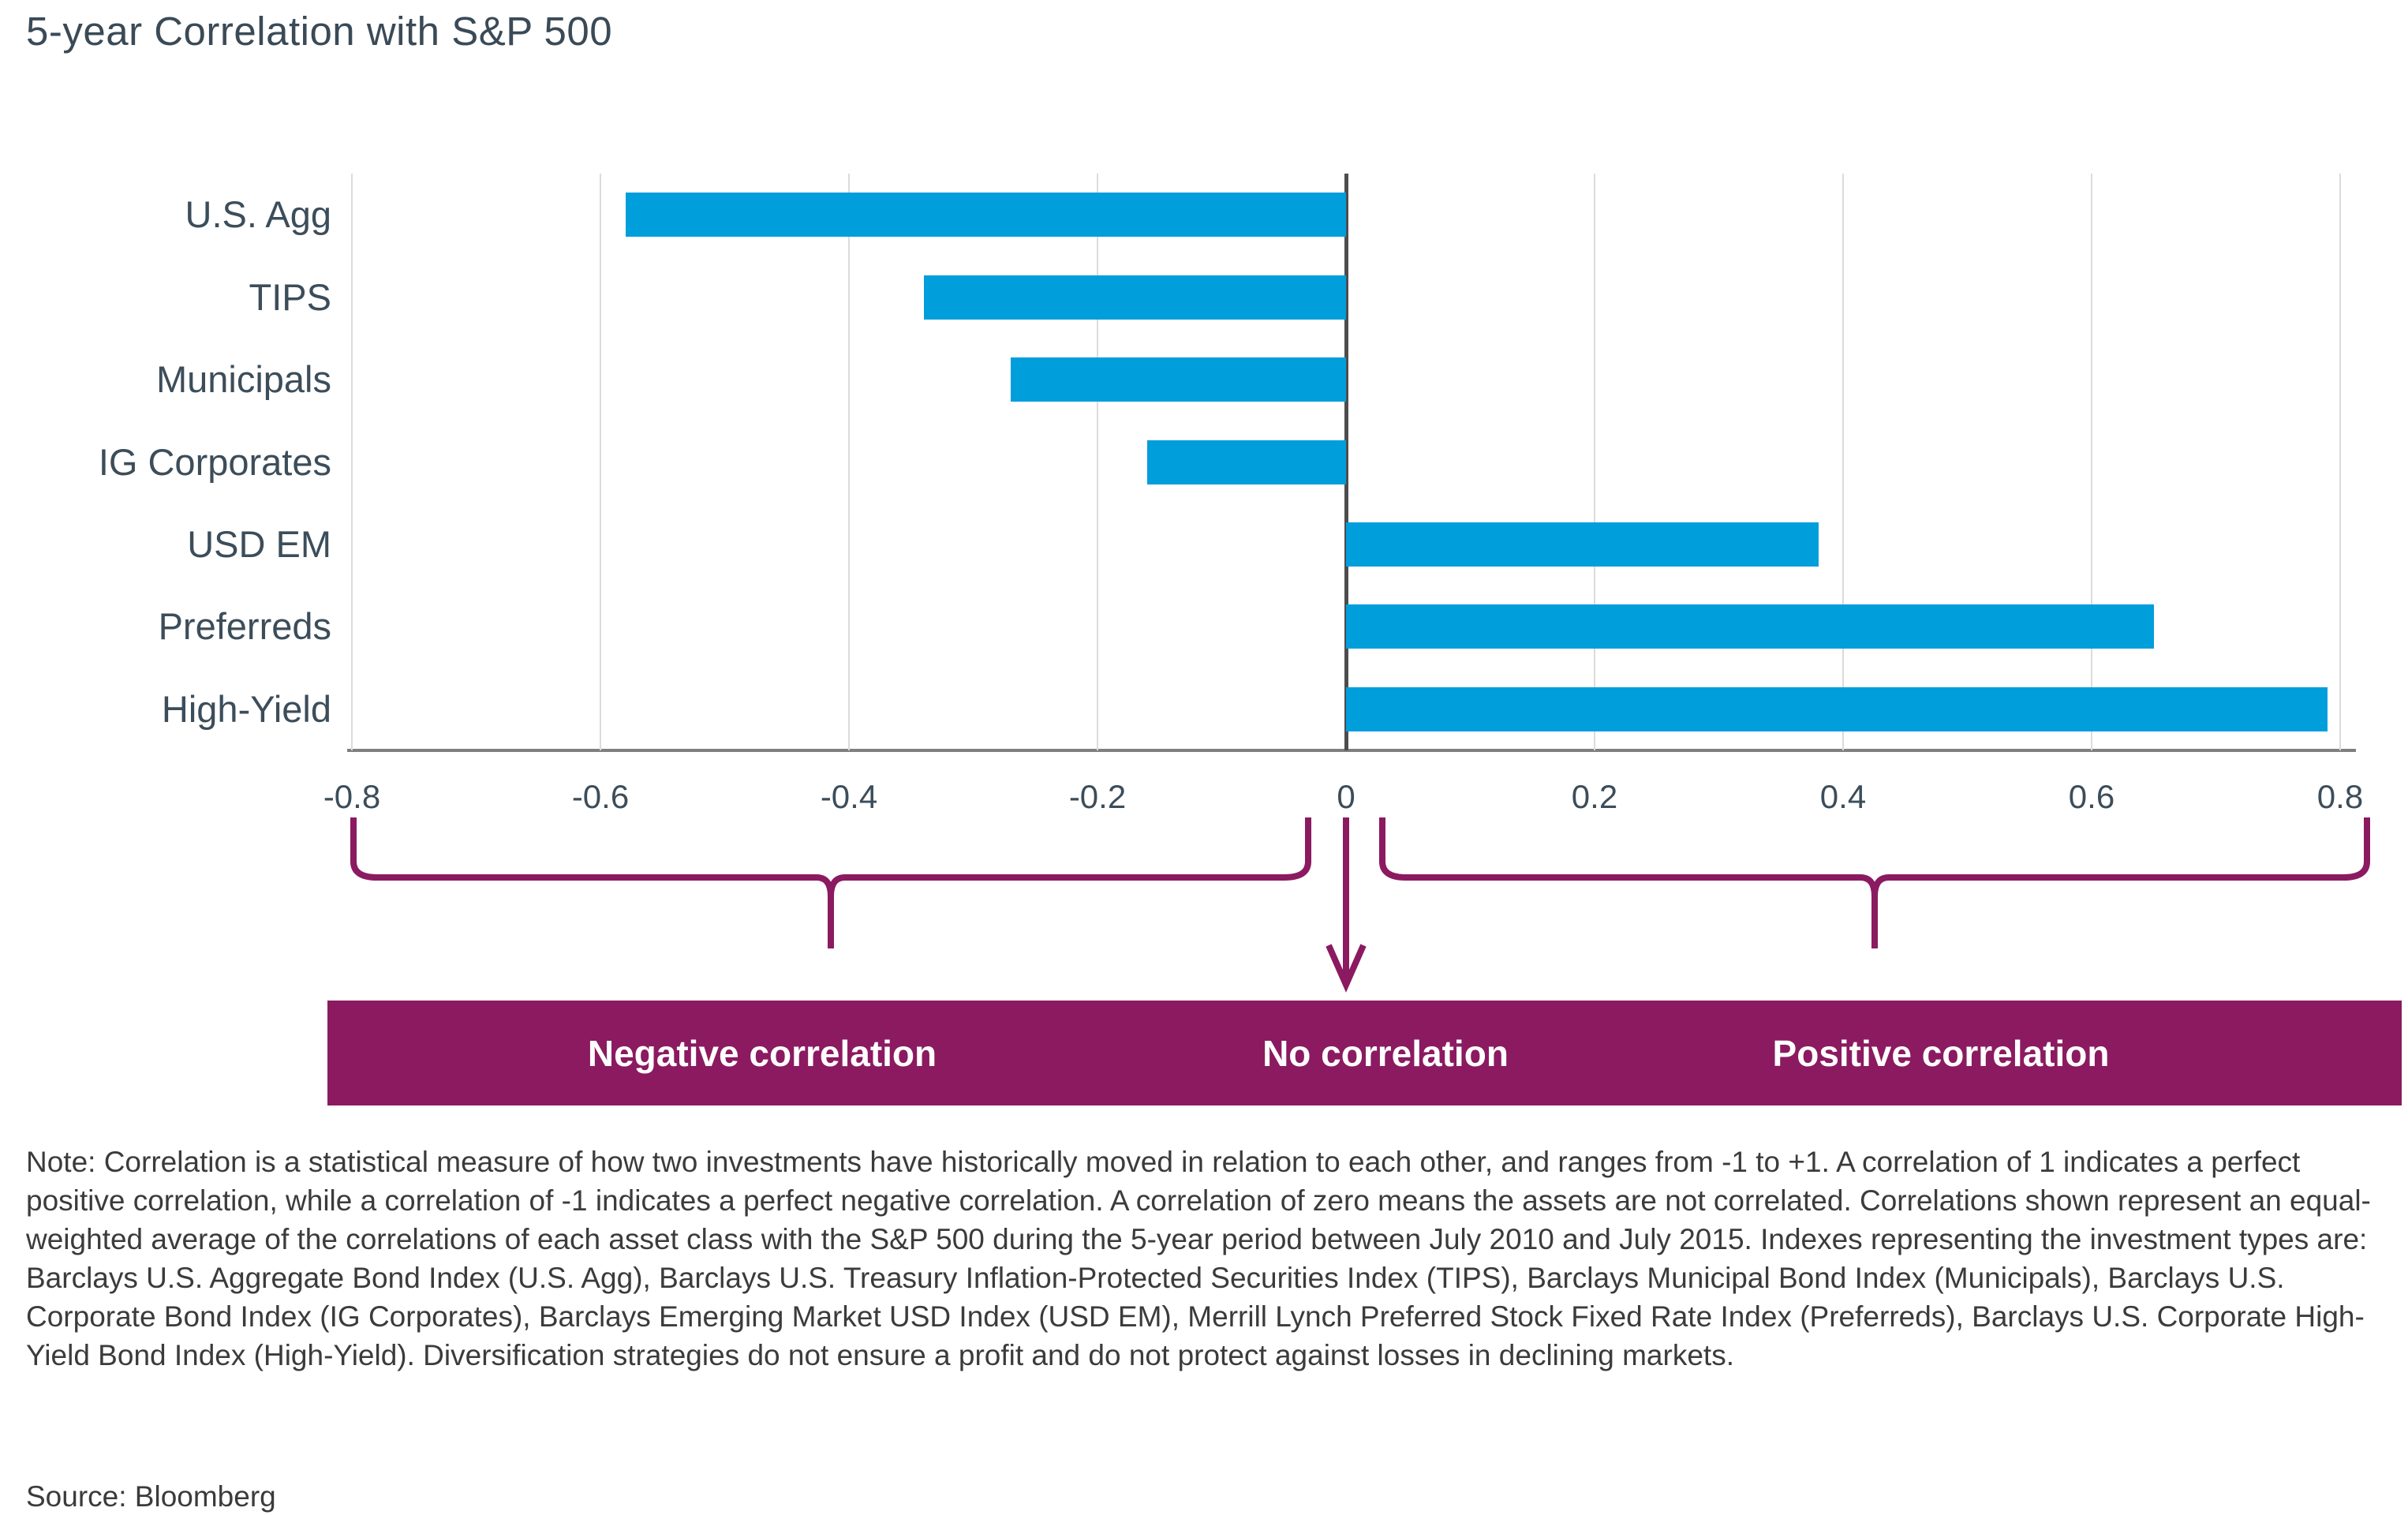 This screenshot has height=1515, width=2408. Describe the element at coordinates (246, 708) in the screenshot. I see `category-label-high-yield: High-Yield` at that location.